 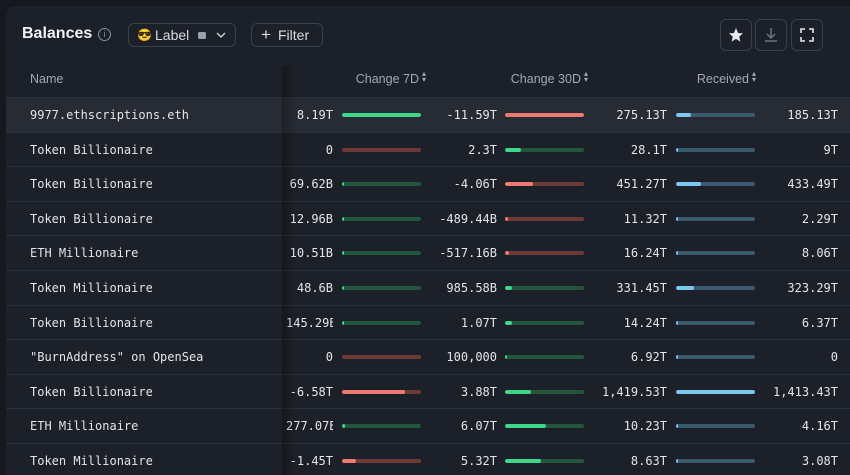 I want to click on download-button, so click(x=771, y=35).